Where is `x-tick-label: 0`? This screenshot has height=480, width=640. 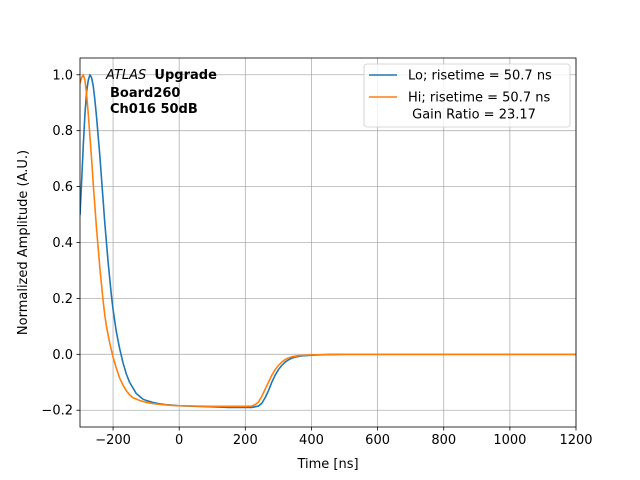 x-tick-label: 0 is located at coordinates (179, 440).